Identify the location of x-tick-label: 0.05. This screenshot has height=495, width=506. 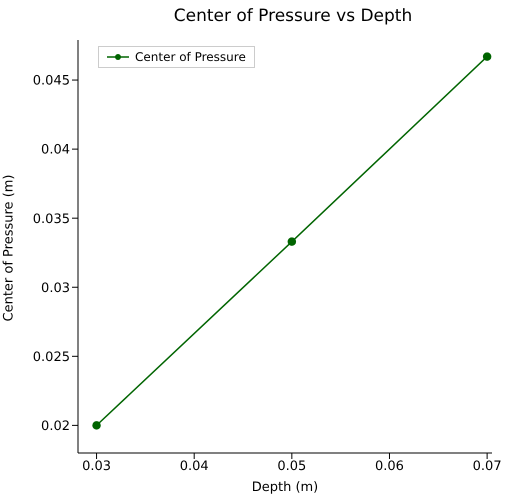
(291, 466).